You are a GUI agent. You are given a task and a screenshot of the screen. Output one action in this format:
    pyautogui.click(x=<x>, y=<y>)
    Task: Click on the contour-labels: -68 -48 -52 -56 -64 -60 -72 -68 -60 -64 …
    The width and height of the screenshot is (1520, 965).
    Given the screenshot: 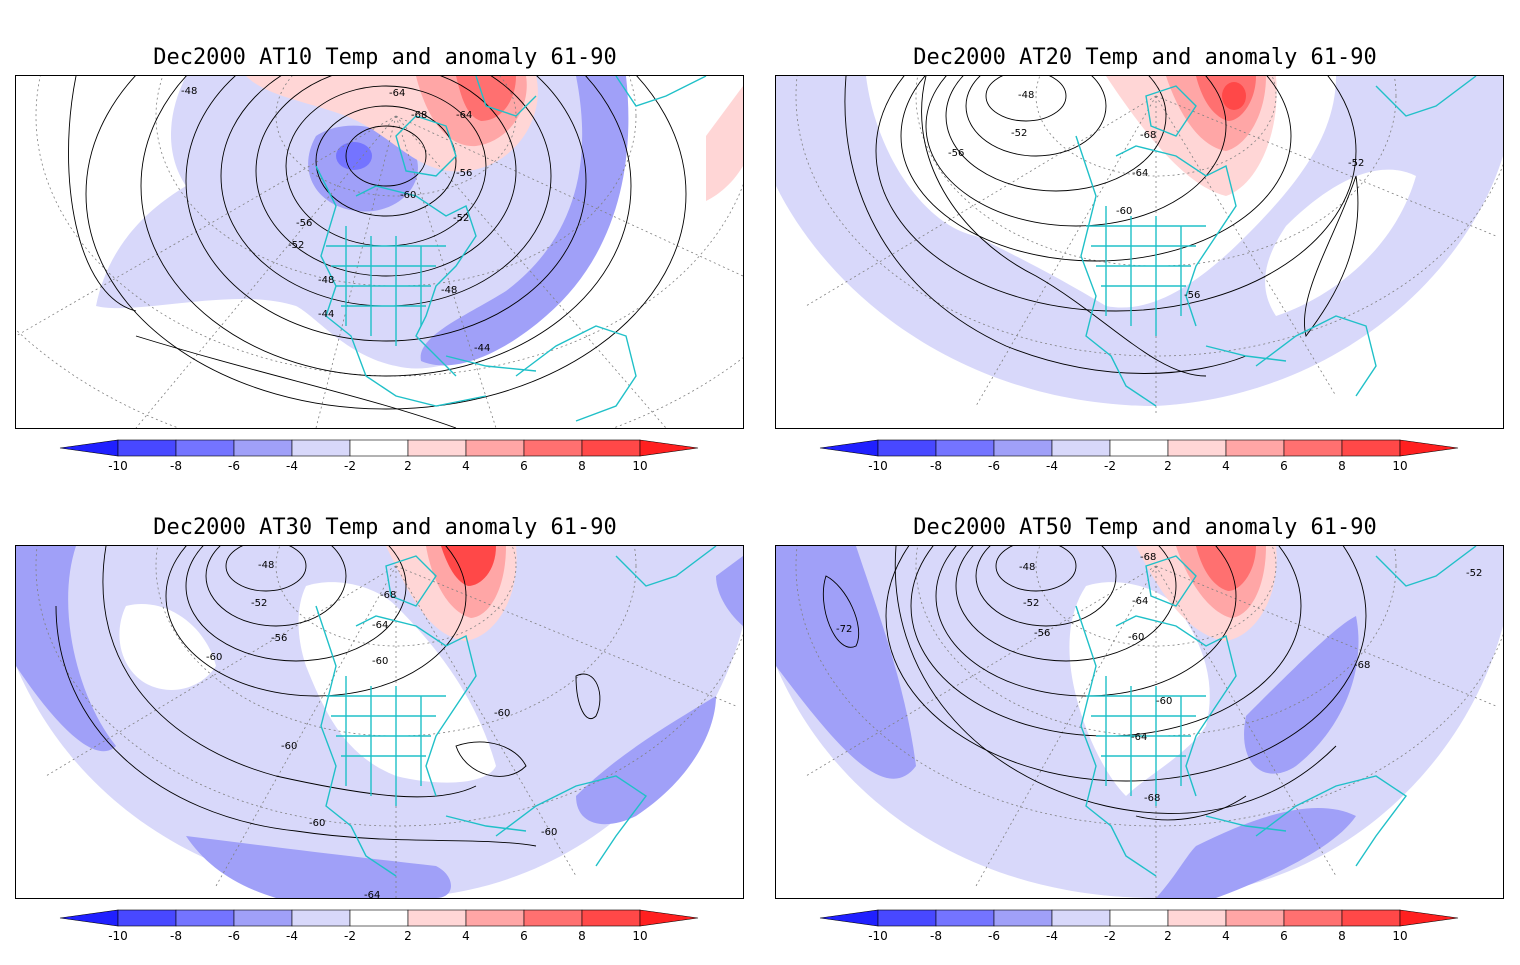 What is the action you would take?
    pyautogui.click(x=1159, y=678)
    